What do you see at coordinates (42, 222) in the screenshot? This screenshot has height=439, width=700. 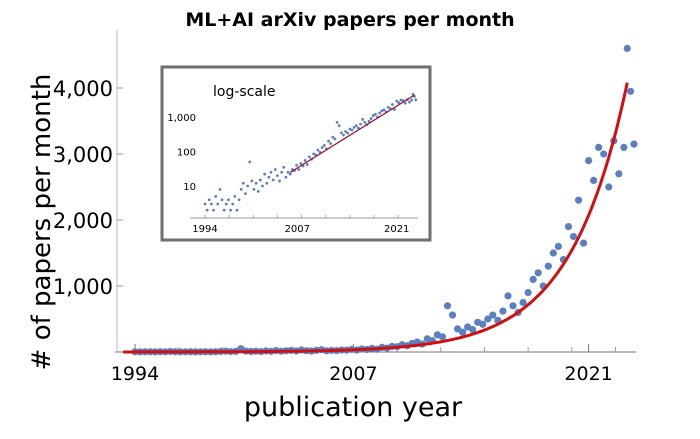 I see `y-axis-label: # of papers per month` at bounding box center [42, 222].